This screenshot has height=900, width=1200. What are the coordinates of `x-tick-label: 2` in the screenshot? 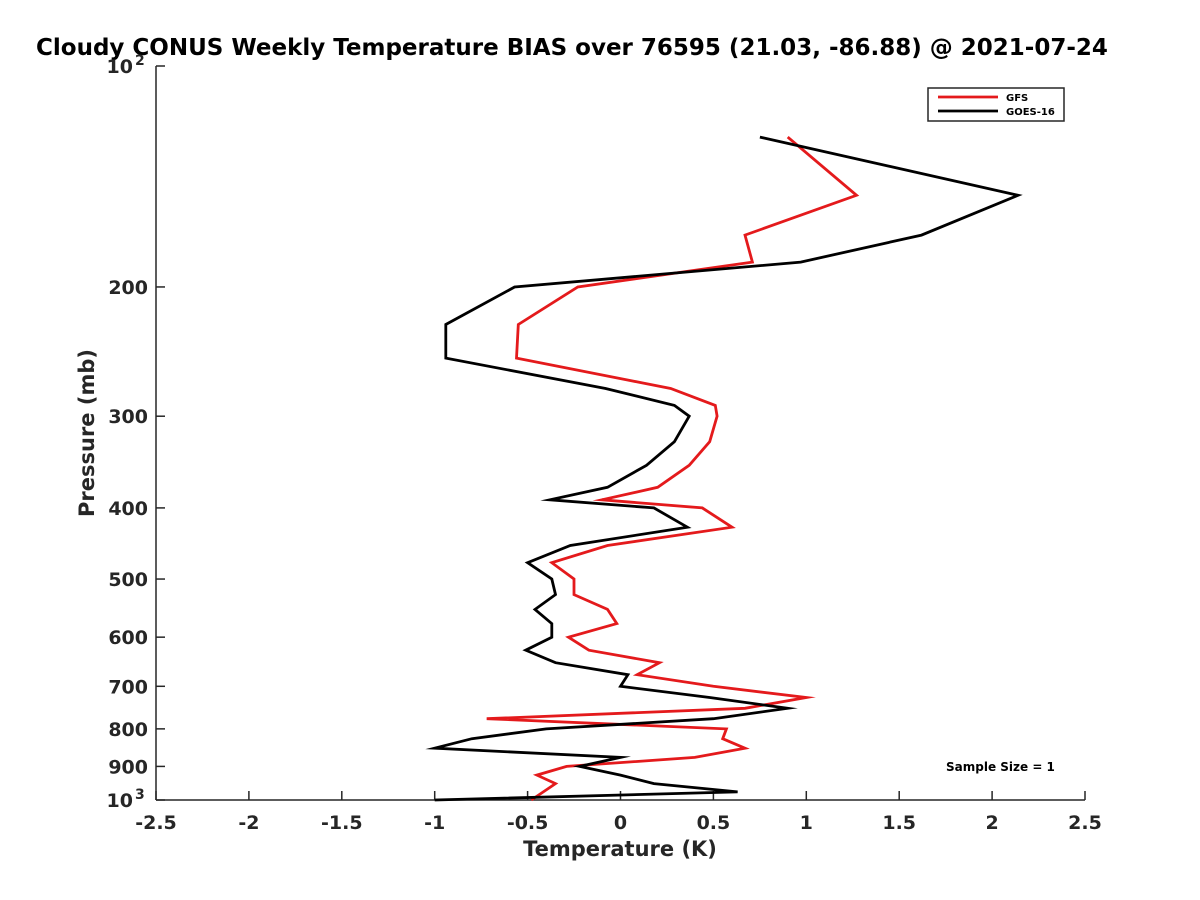 It's located at (991, 823).